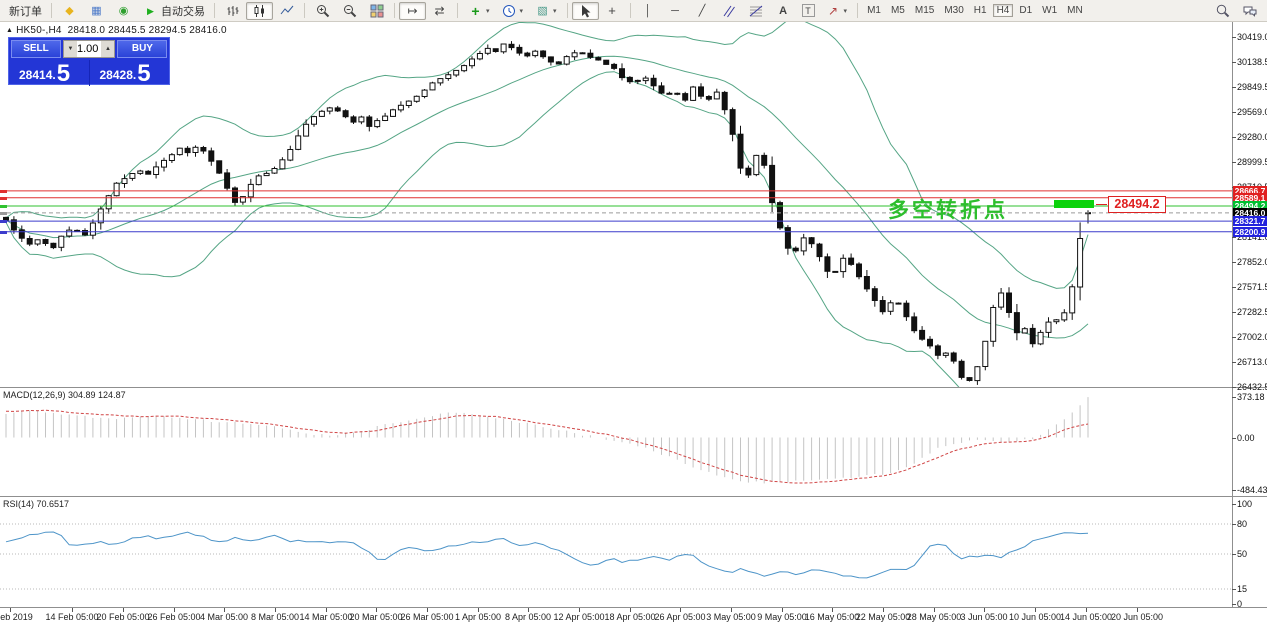 The height and width of the screenshot is (625, 1267). What do you see at coordinates (326, 617) in the screenshot?
I see `time-axis-label: 14 Mar 05:00` at bounding box center [326, 617].